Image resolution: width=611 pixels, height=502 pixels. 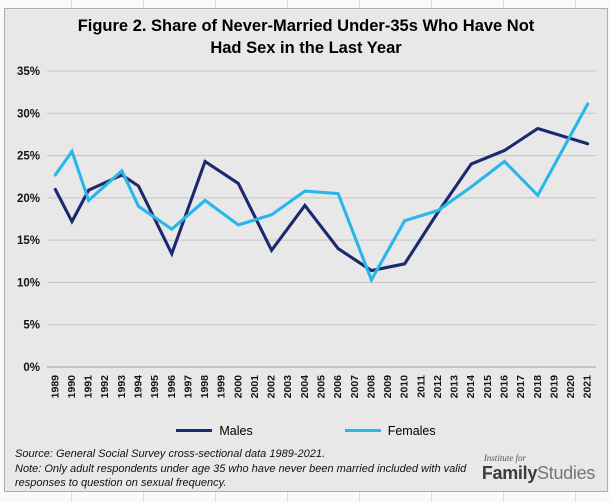 I want to click on svg-text: 1998, so click(x=205, y=387).